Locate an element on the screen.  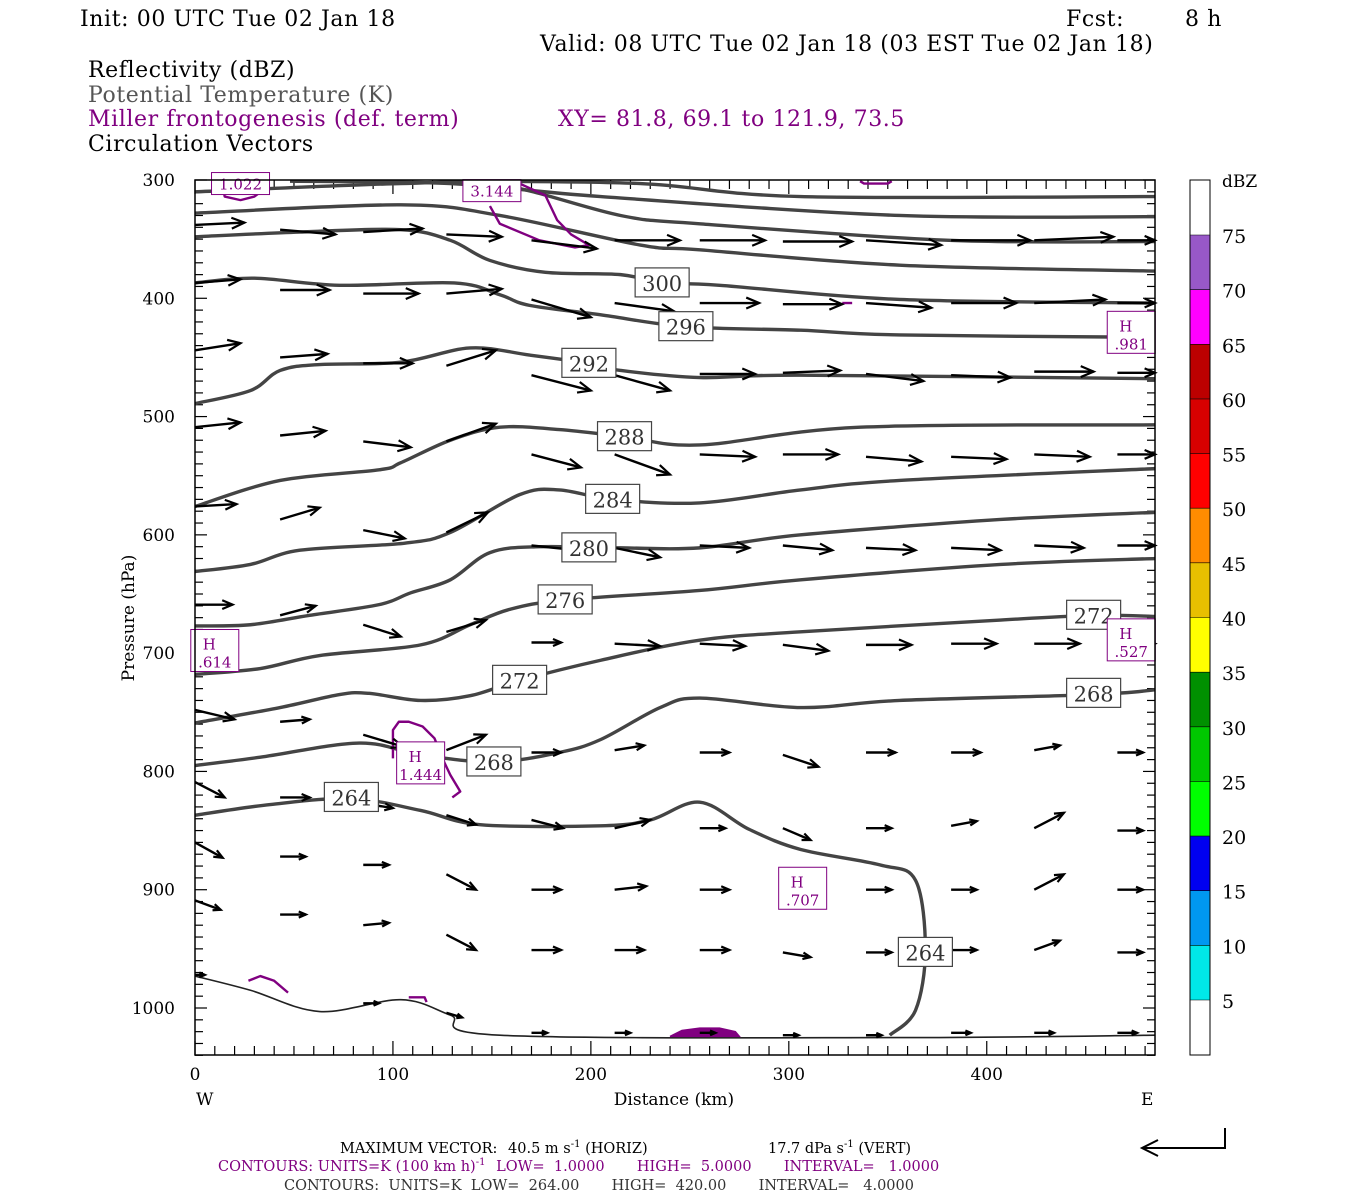
colorbar-label: 10 is located at coordinates (1234, 947).